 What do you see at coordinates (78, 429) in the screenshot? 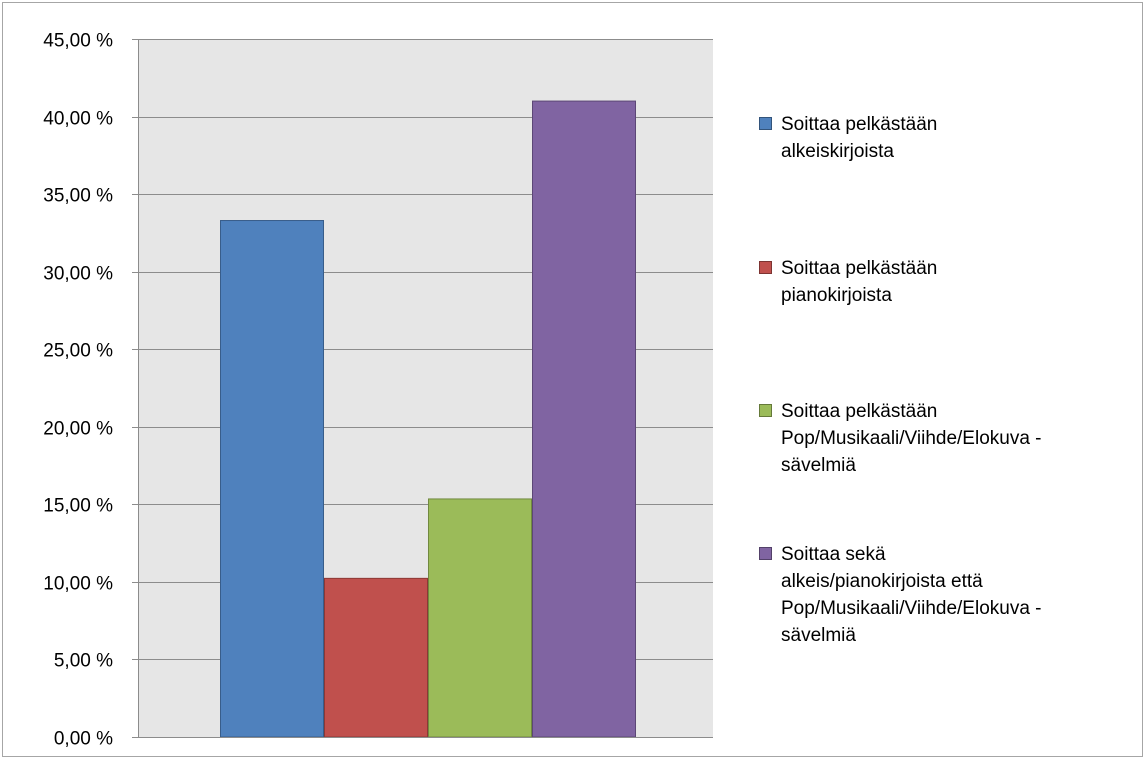
I see `y-tick-label: 20,00 %` at bounding box center [78, 429].